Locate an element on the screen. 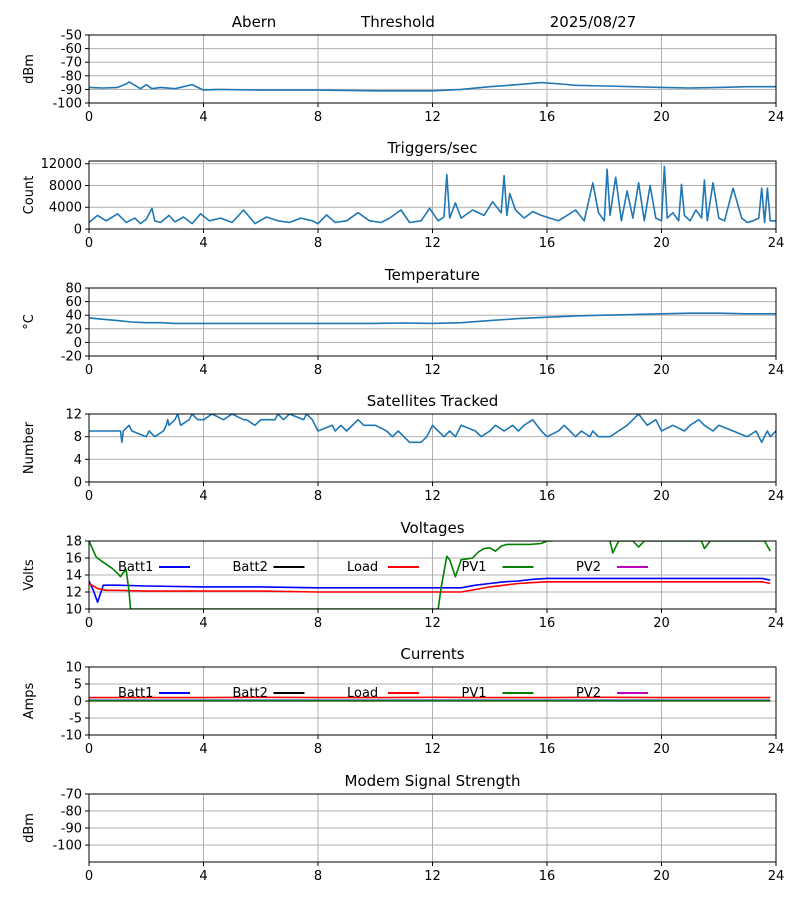  y-tick-label: 20 is located at coordinates (73, 329).